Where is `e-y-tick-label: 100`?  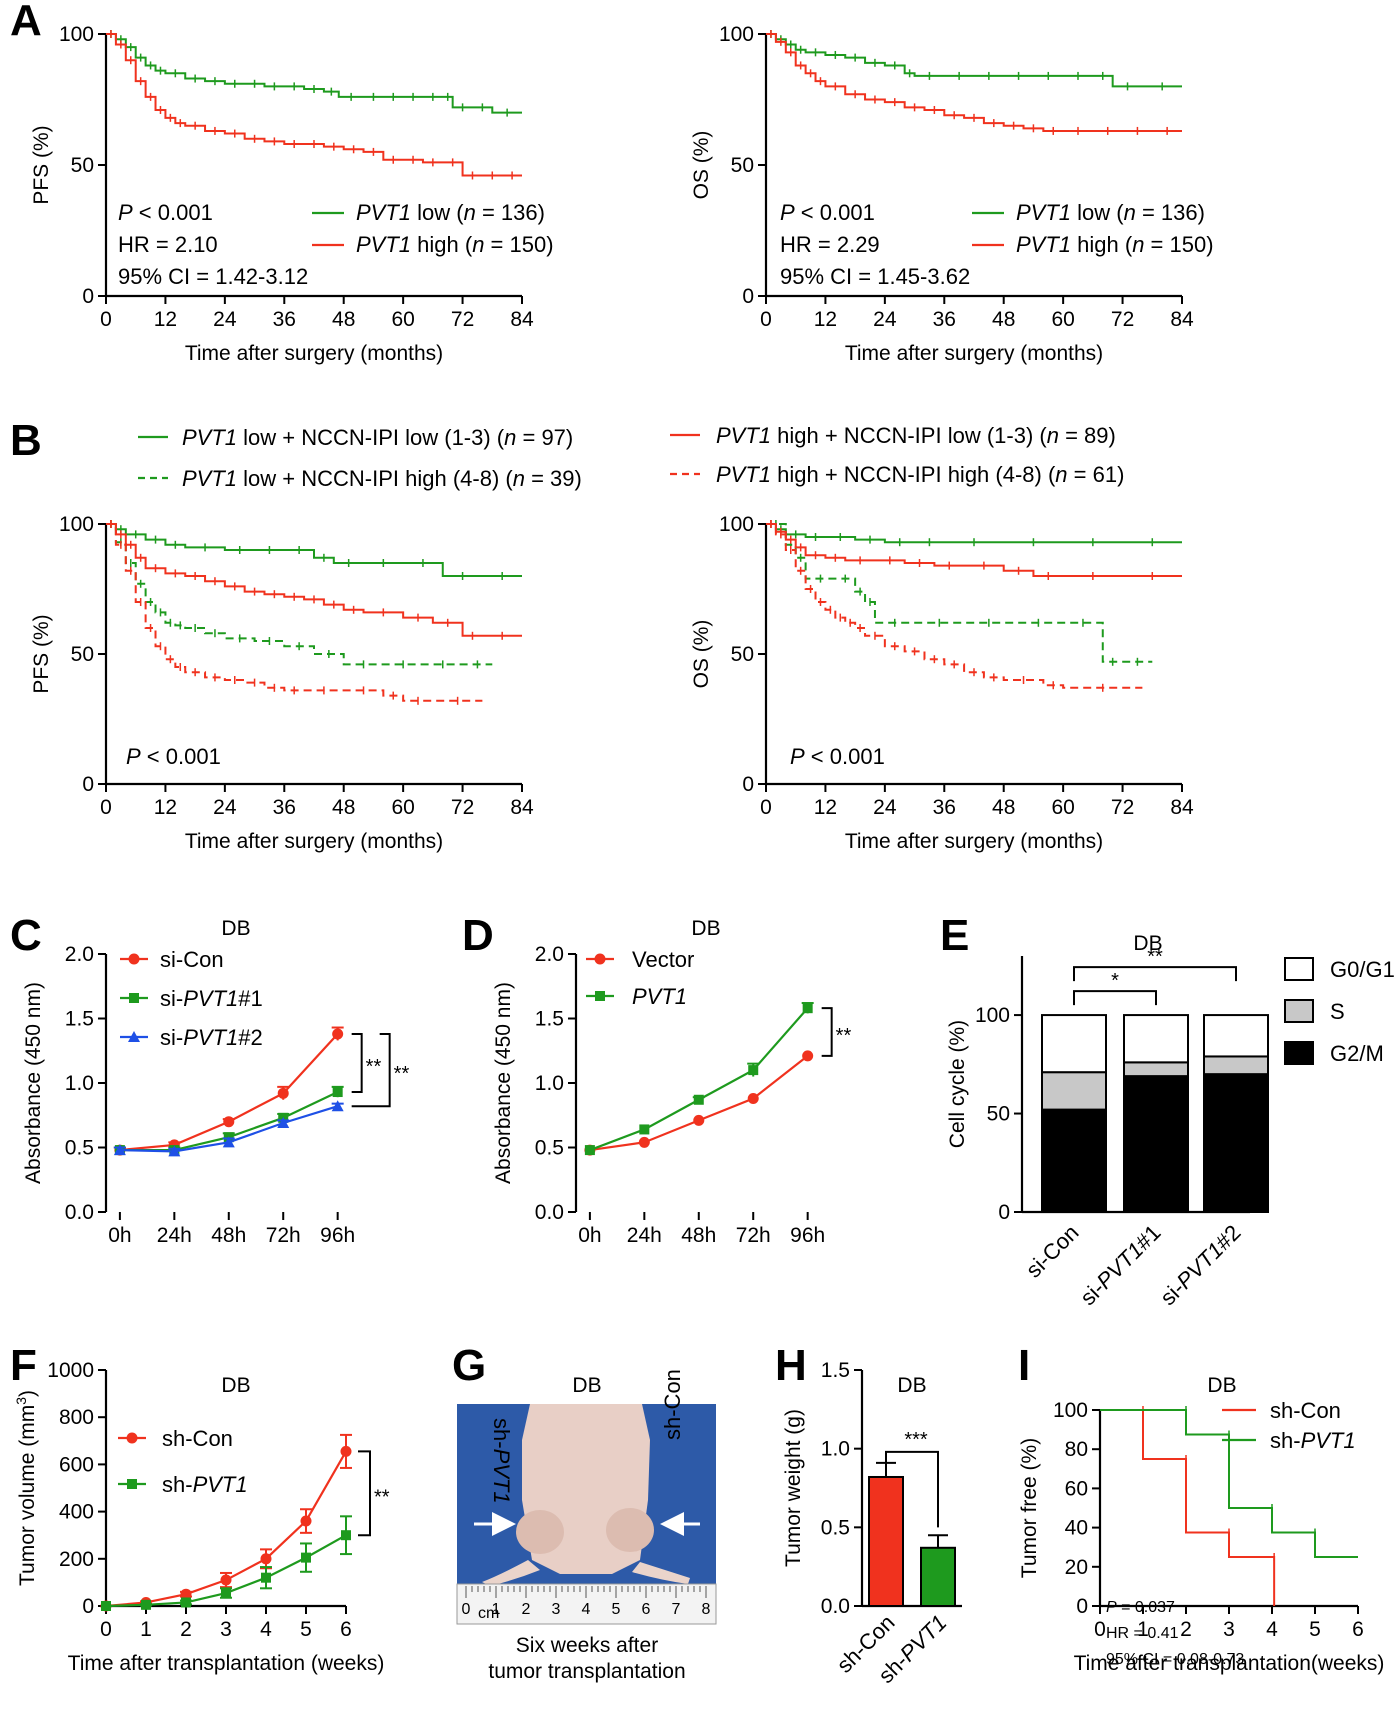
e-y-tick-label: 100 is located at coordinates (992, 1015).